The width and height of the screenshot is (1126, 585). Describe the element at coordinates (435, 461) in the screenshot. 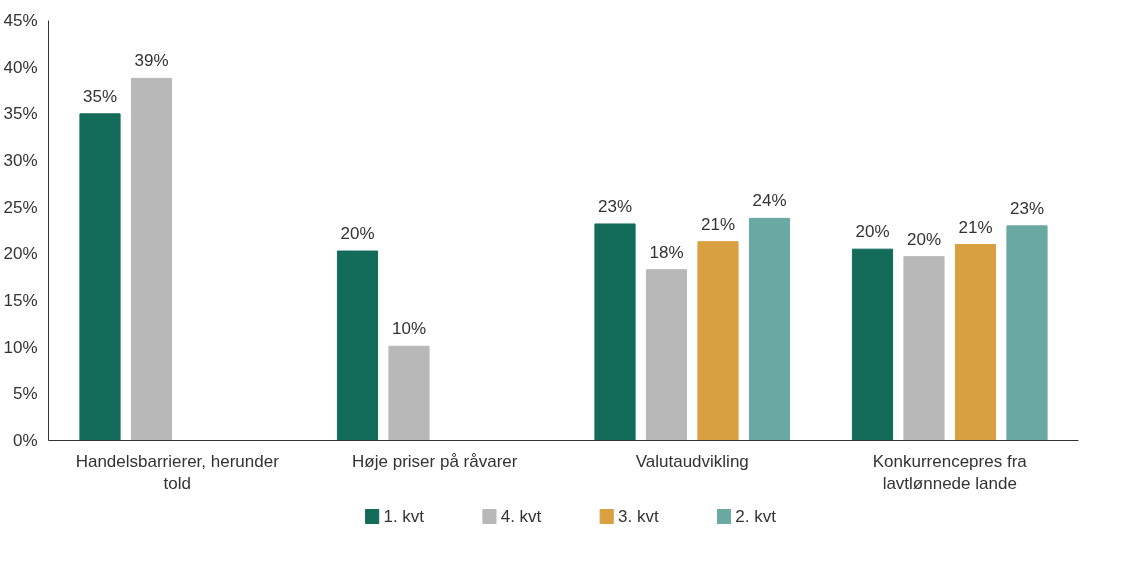

I see `x-tick-label: Høje priser på råvarer` at that location.